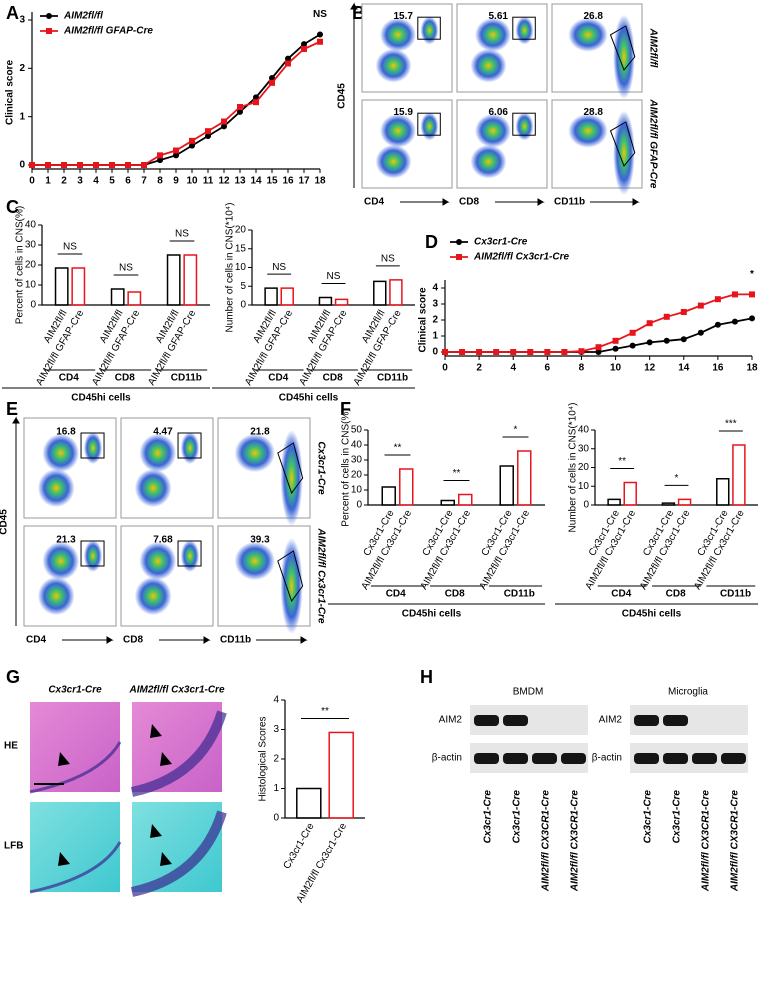 Image resolution: width=763 pixels, height=992 pixels. What do you see at coordinates (263, 758) in the screenshot?
I see `y-axis-label: Histological Scores` at bounding box center [263, 758].